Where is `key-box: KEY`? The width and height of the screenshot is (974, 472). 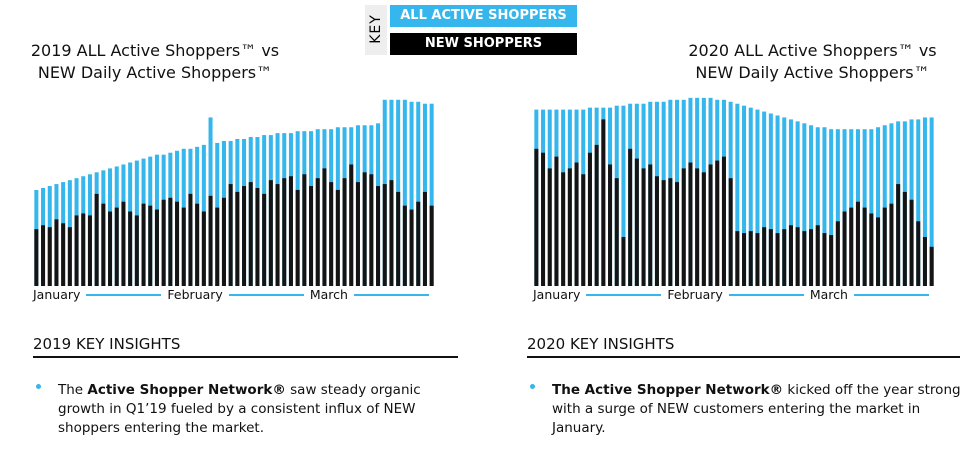
key-box: KEY is located at coordinates (376, 30).